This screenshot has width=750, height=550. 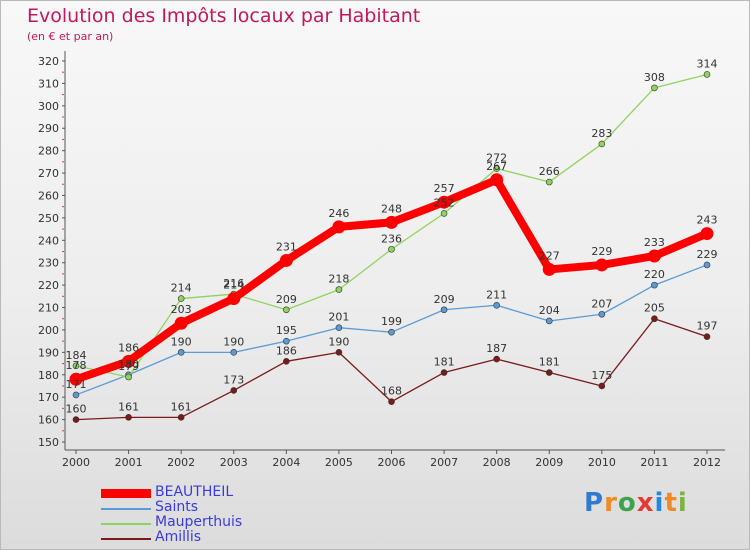 What do you see at coordinates (286, 299) in the screenshot?
I see `data-label-mauperthuis: 209` at bounding box center [286, 299].